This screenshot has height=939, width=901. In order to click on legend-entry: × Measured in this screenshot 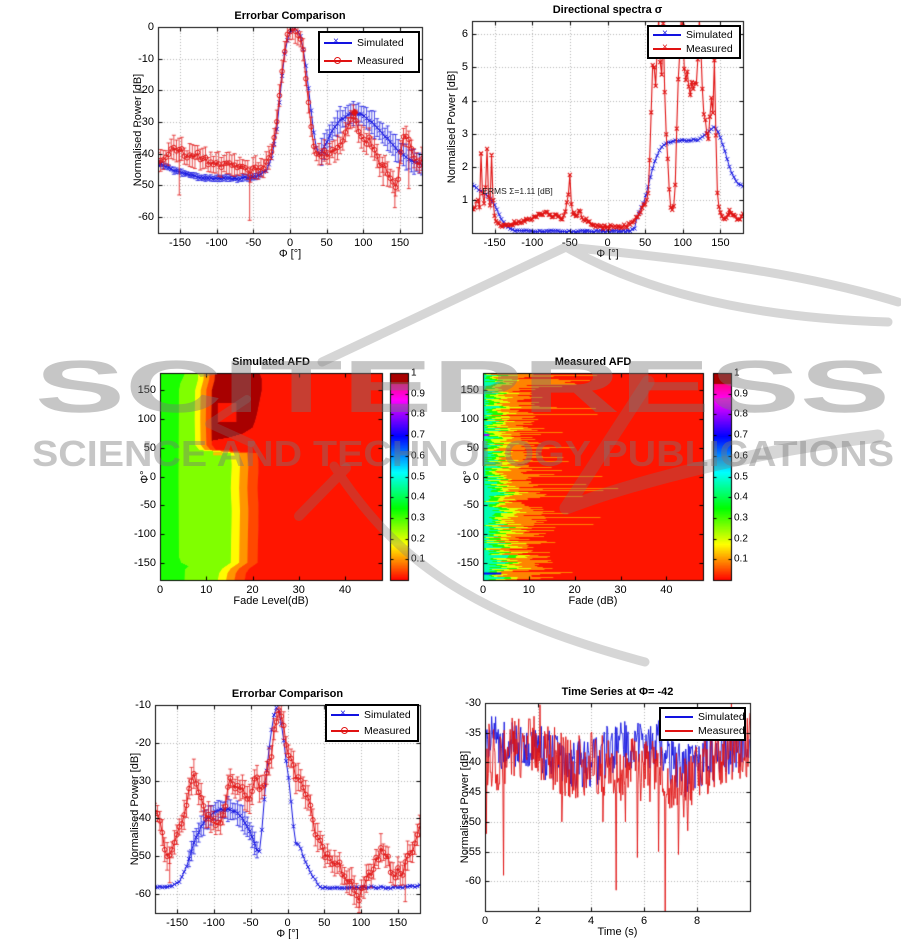, I will do `click(694, 49)`.